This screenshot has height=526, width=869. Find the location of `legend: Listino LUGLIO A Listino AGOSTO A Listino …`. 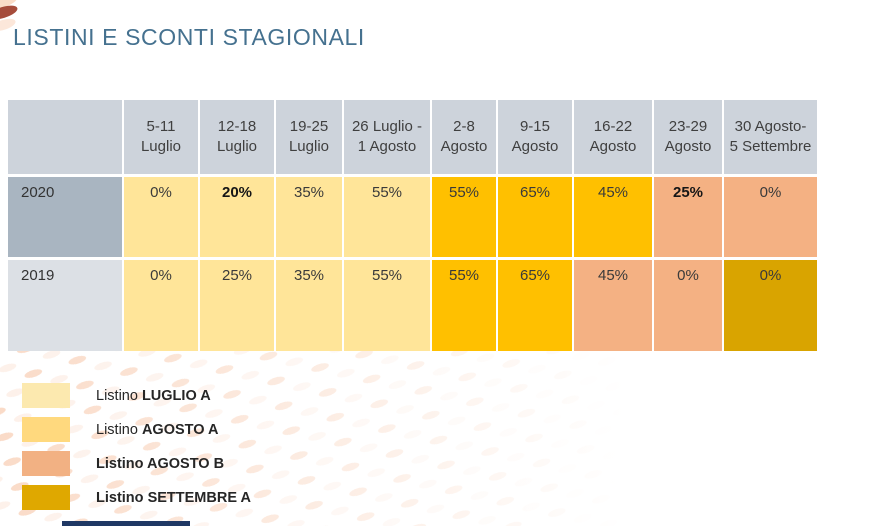

legend: Listino LUGLIO A Listino AGOSTO A Listino … is located at coordinates (136, 451).